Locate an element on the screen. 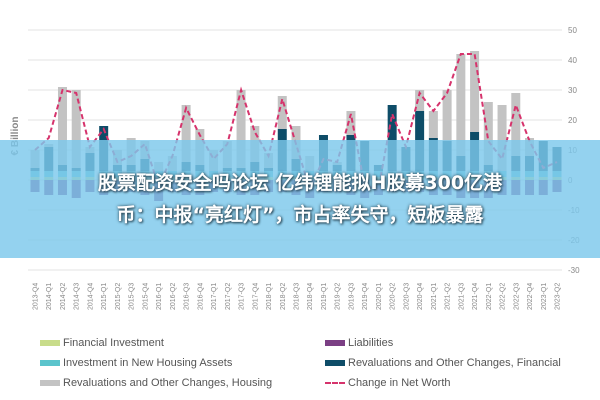  legend-item-housing-investment: Investment in New Housing Assets is located at coordinates (136, 363).